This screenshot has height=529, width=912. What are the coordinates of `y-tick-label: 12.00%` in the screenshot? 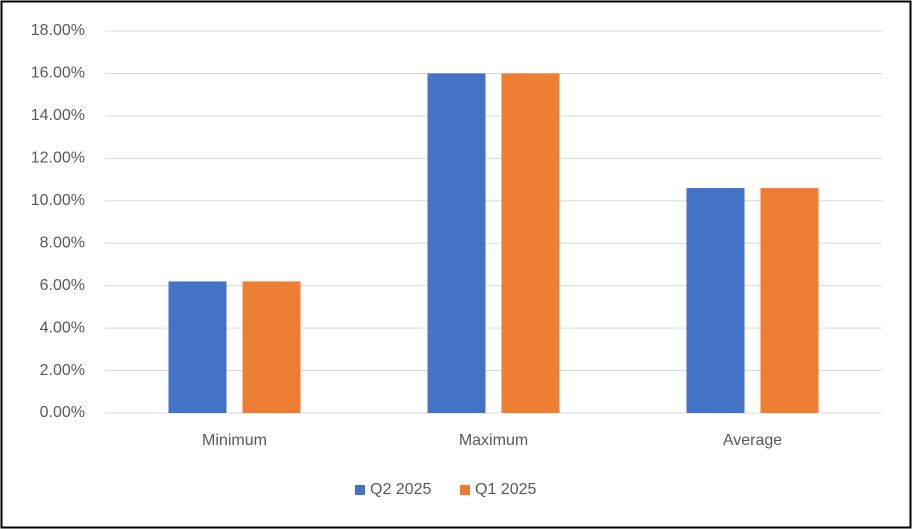 It's located at (58, 158).